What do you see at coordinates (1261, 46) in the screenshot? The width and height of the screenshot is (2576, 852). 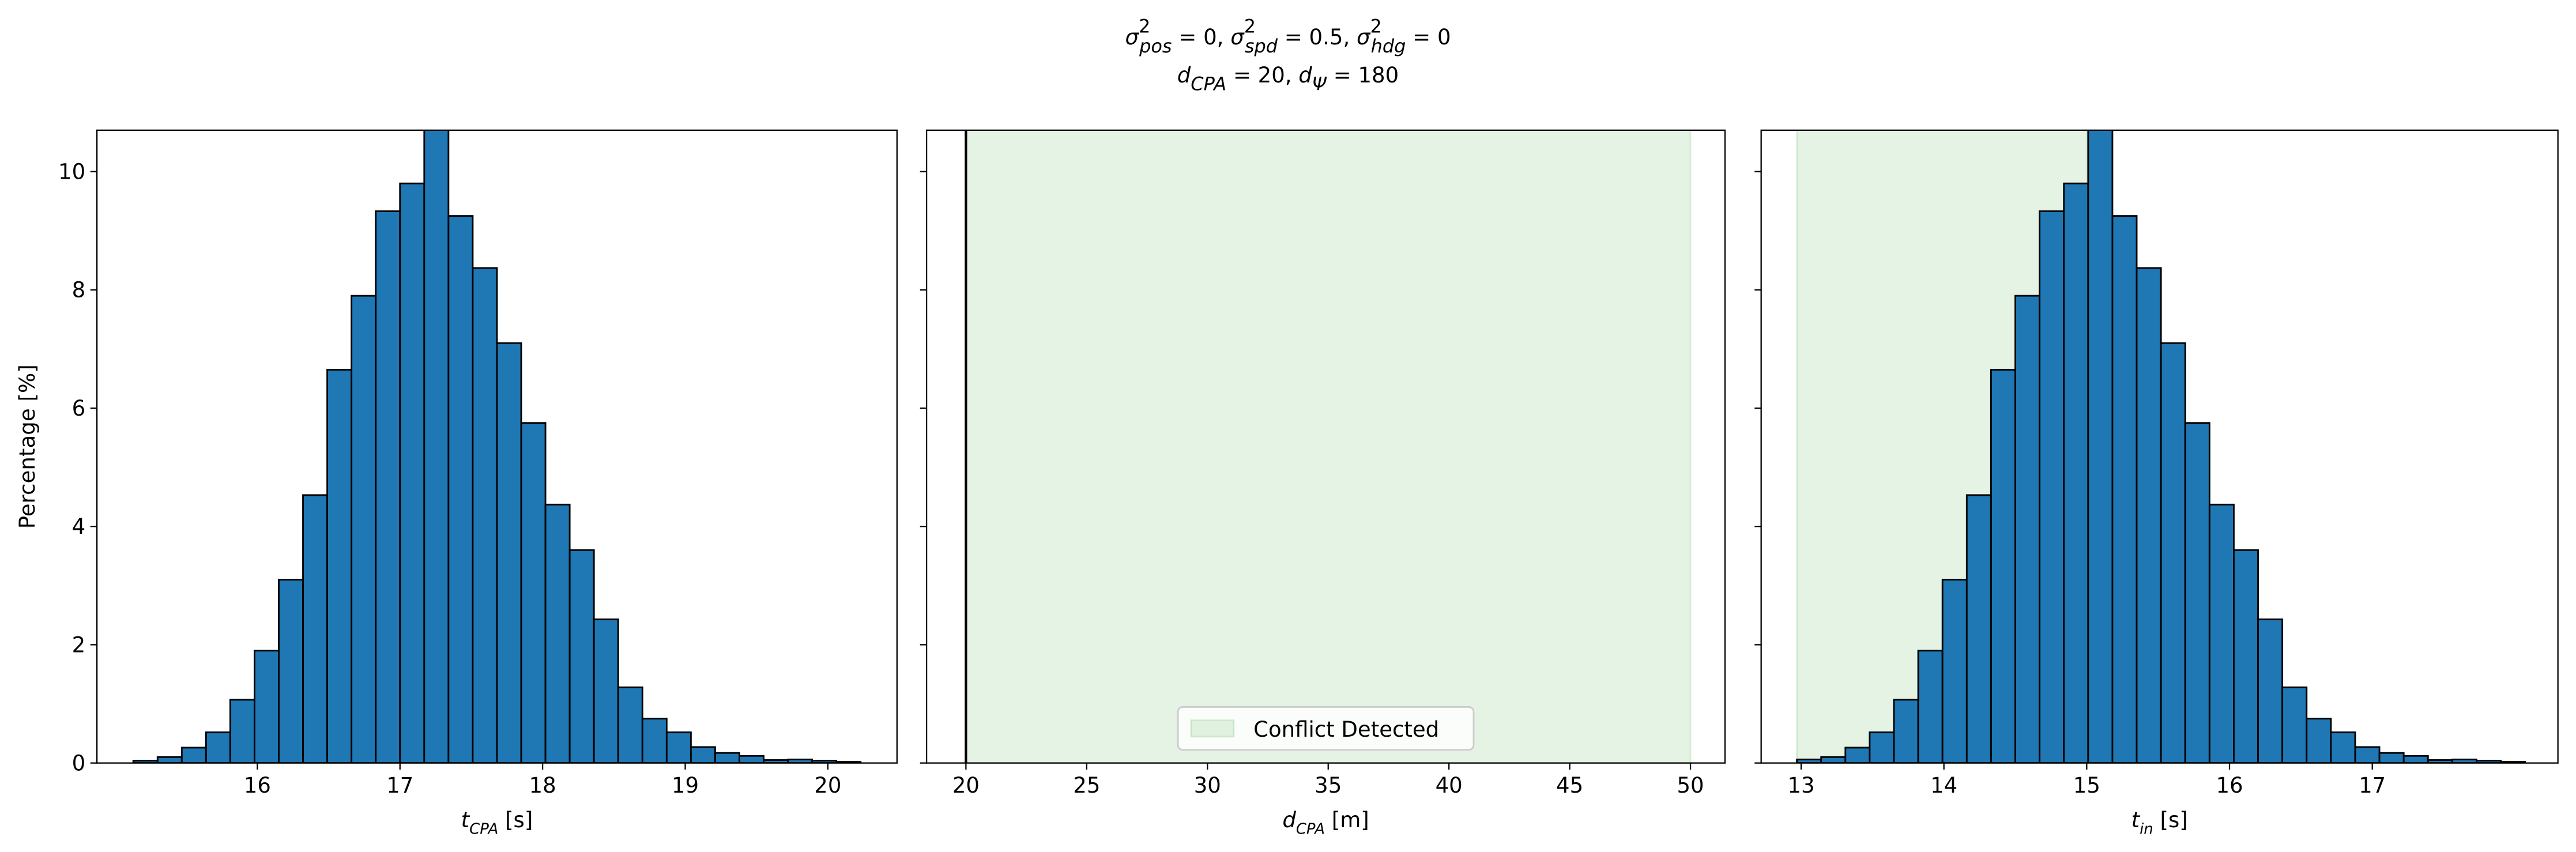 I see `subscript: spd` at bounding box center [1261, 46].